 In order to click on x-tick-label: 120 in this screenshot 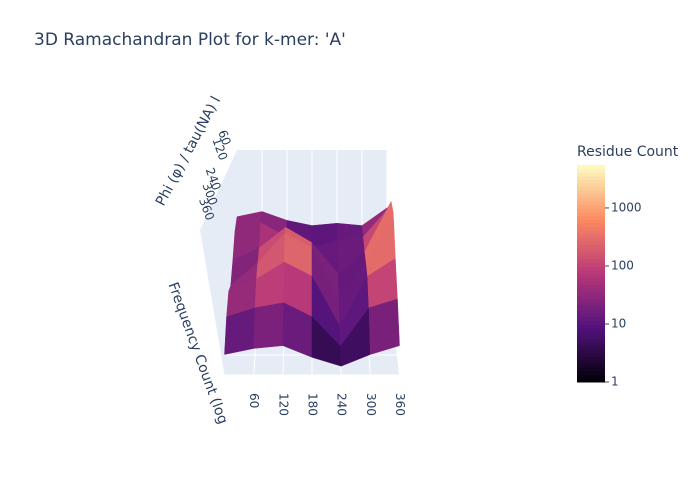, I will do `click(283, 404)`.